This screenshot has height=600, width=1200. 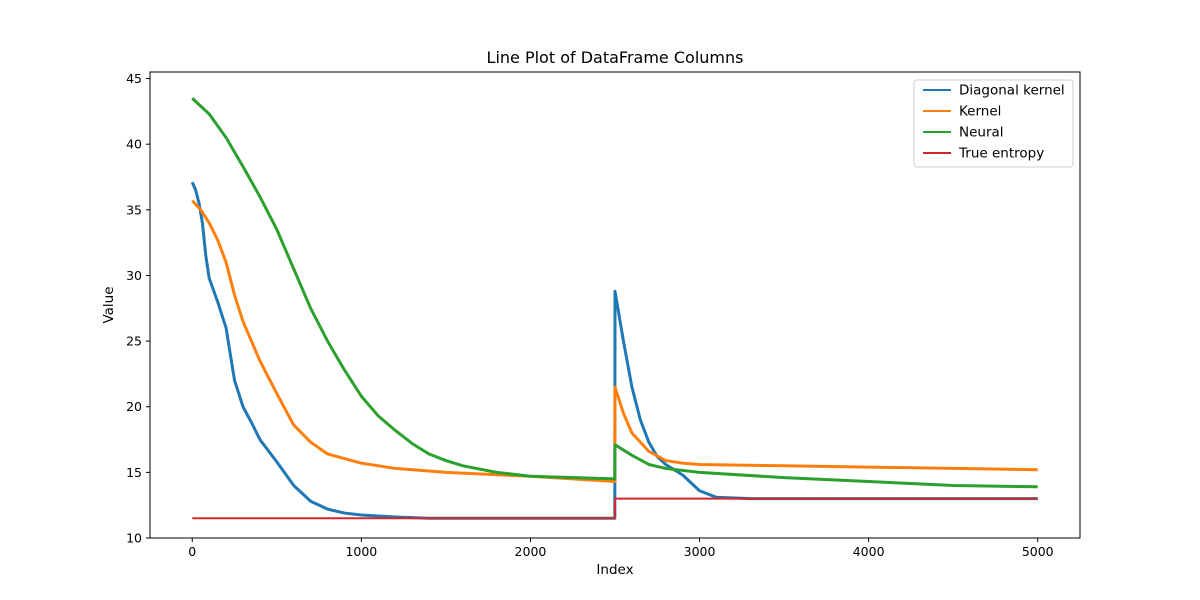 What do you see at coordinates (869, 551) in the screenshot?
I see `x-tick-label: 4000` at bounding box center [869, 551].